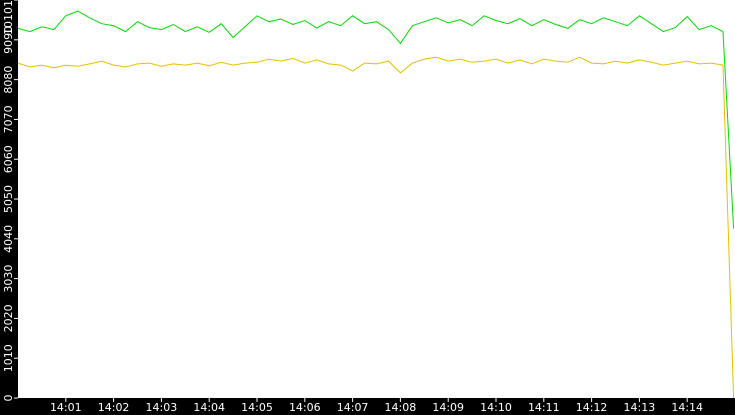 The height and width of the screenshot is (415, 735). Describe the element at coordinates (8, 318) in the screenshot. I see `y-tick-label: 2020` at that location.